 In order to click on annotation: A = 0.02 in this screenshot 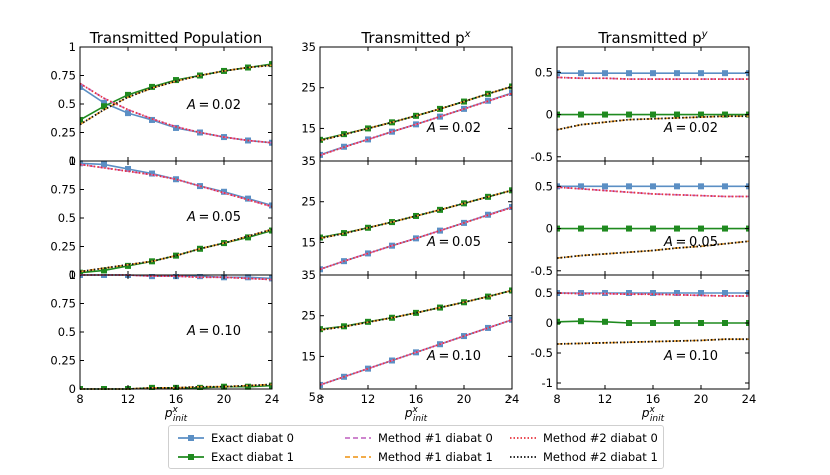, I will do `click(453, 128)`.